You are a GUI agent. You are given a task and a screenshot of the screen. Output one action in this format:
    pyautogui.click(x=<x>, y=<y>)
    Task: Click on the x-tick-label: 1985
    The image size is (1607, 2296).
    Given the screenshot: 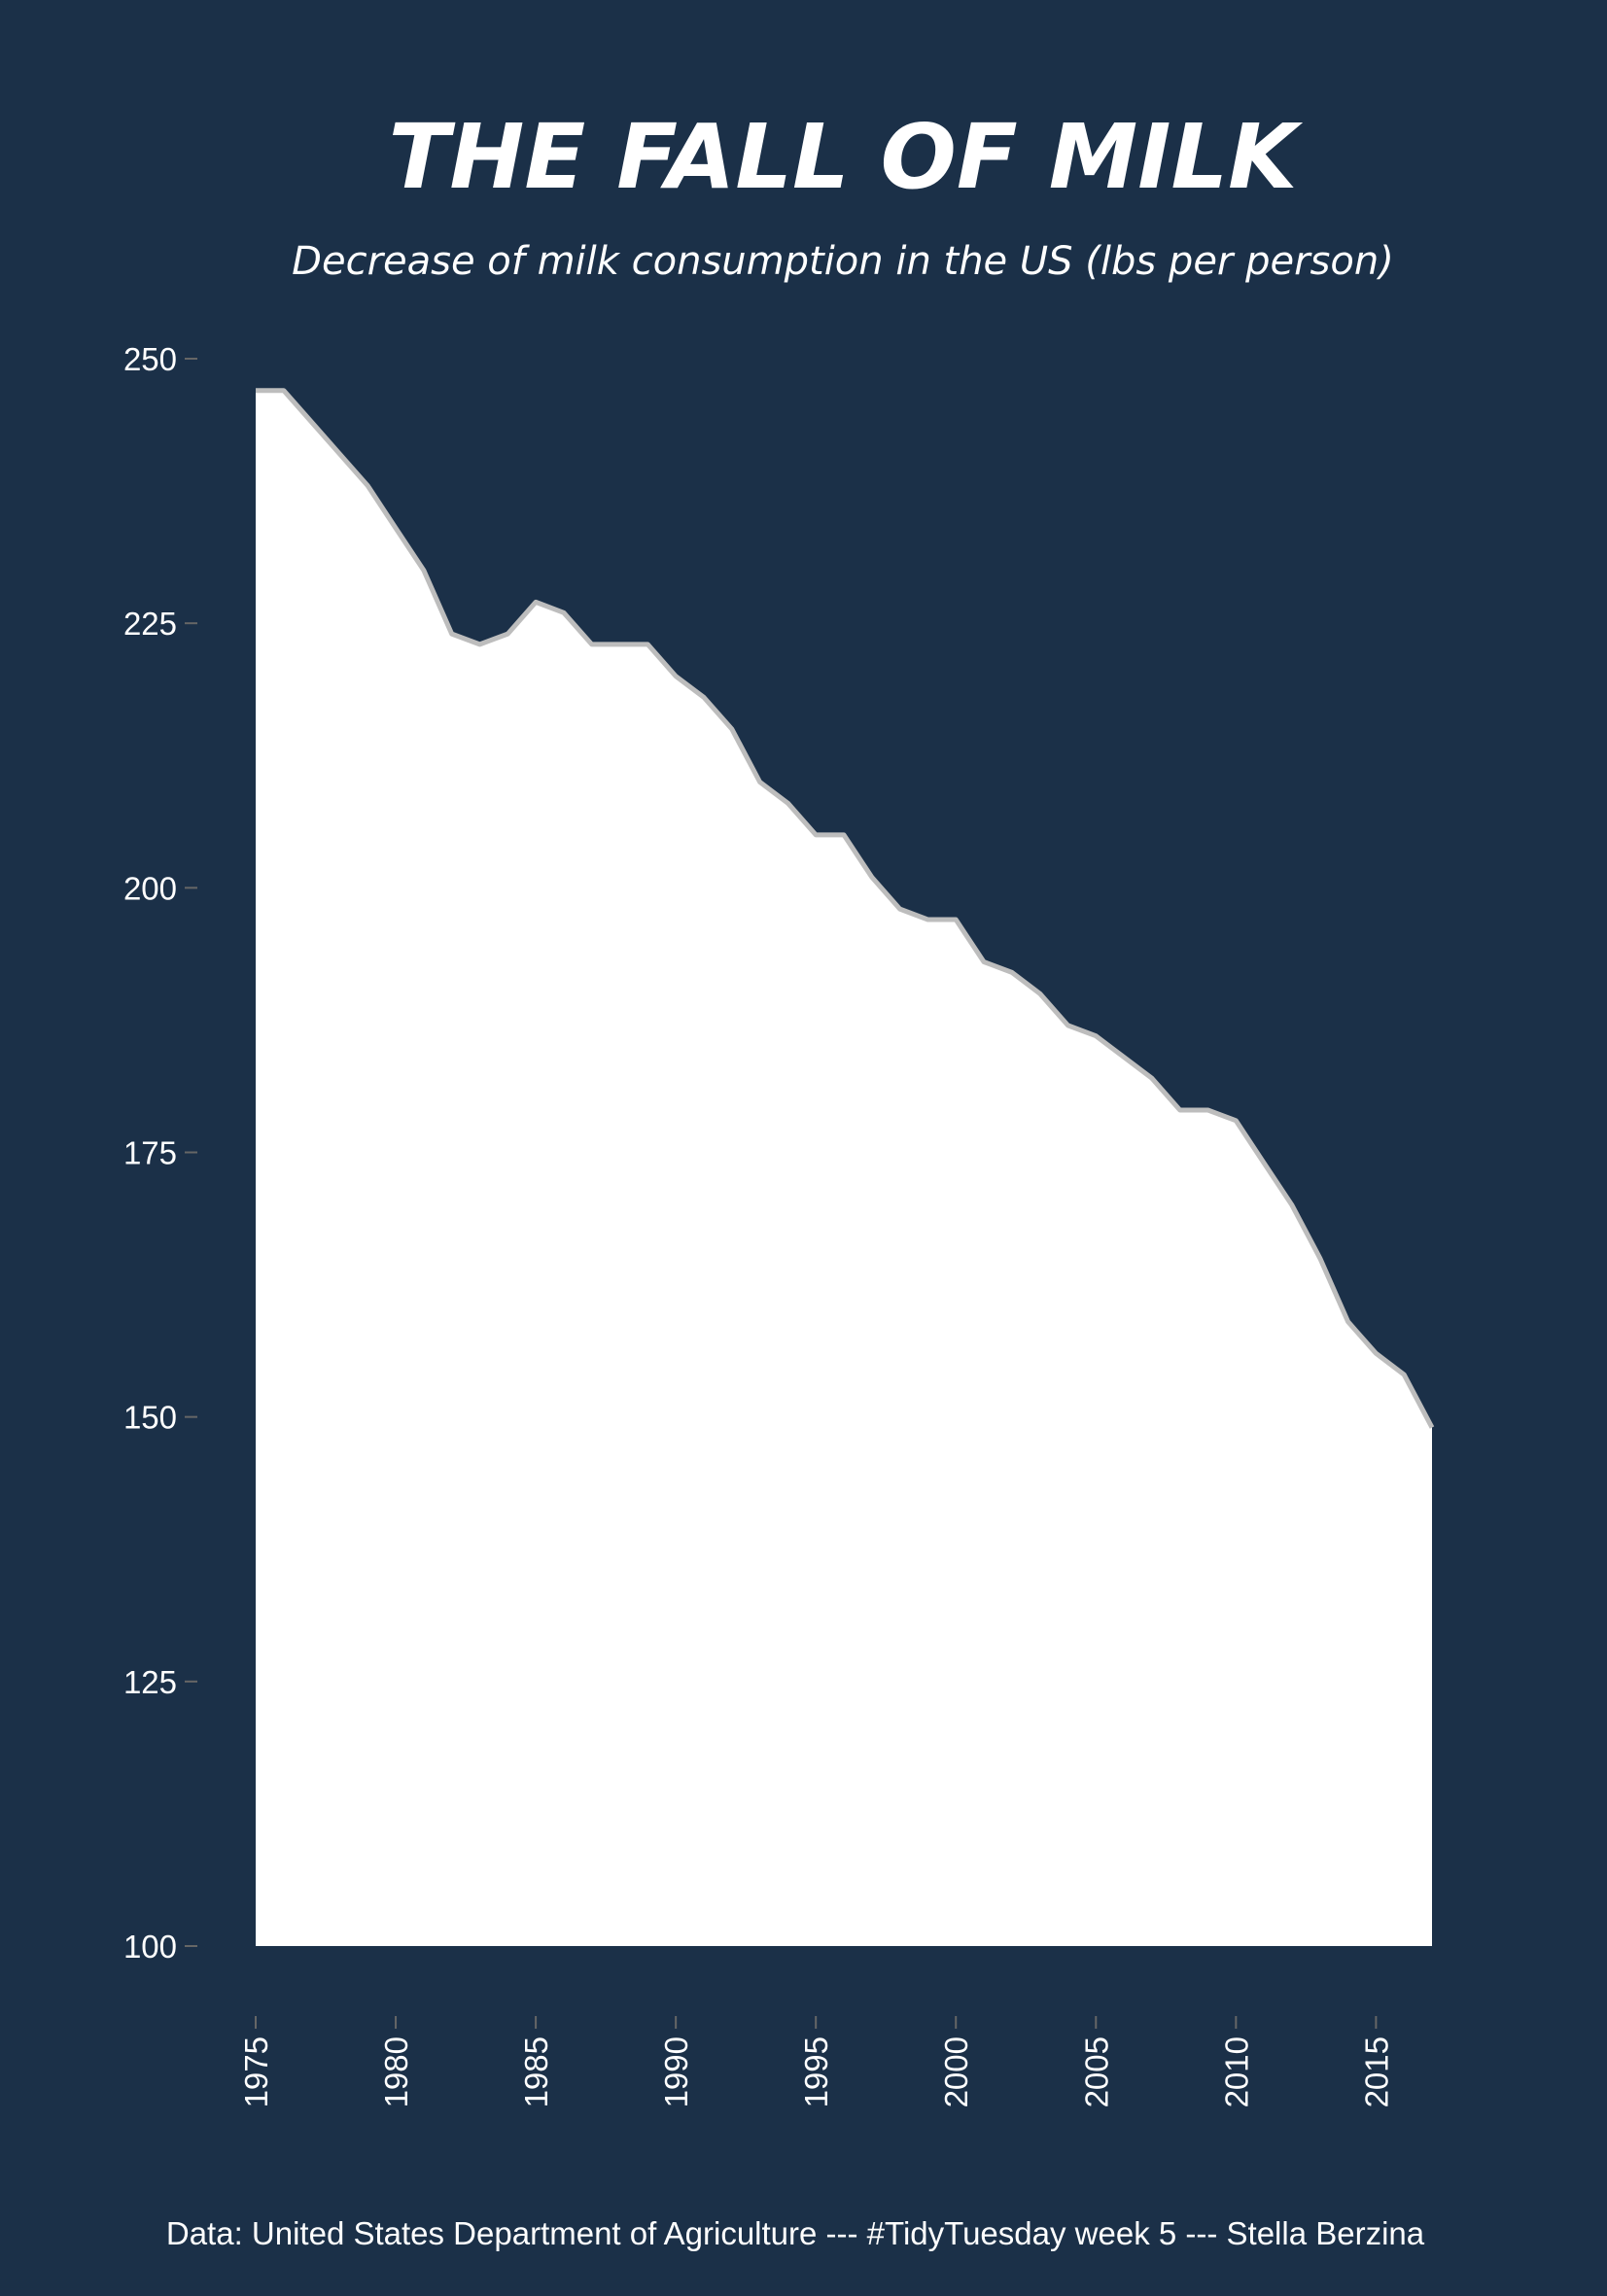 What is the action you would take?
    pyautogui.click(x=536, y=2071)
    